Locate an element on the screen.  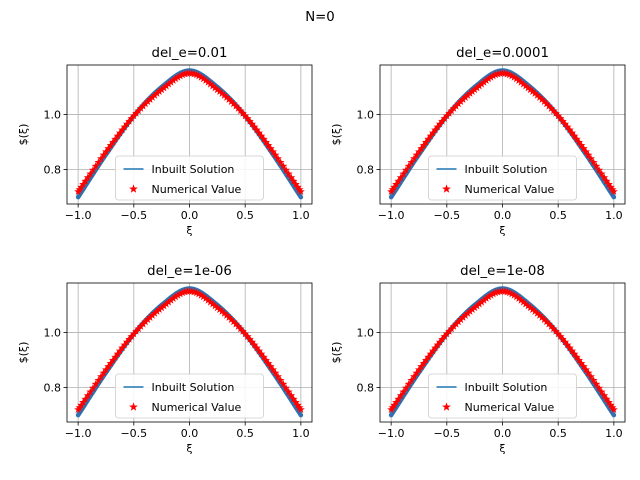
legend-star-swatch is located at coordinates (446, 406).